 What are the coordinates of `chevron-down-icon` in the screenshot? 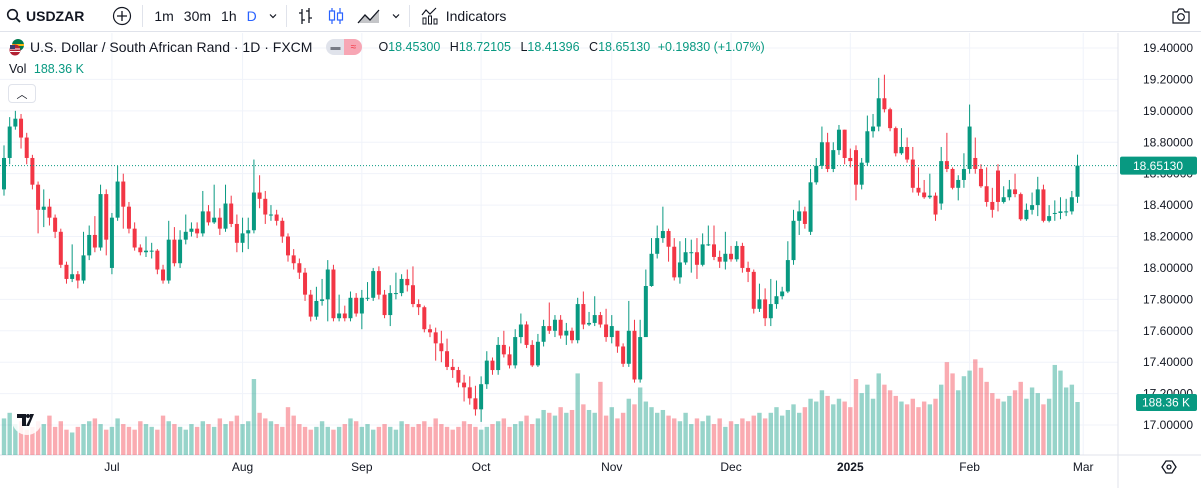 It's located at (273, 15).